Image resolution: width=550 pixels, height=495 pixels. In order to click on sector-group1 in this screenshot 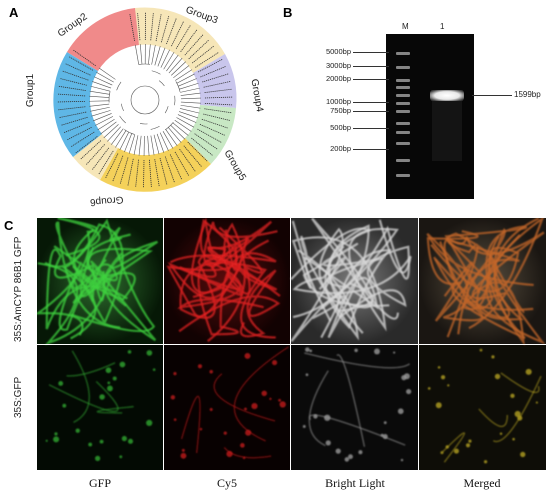, I will do `click(77, 104)`.